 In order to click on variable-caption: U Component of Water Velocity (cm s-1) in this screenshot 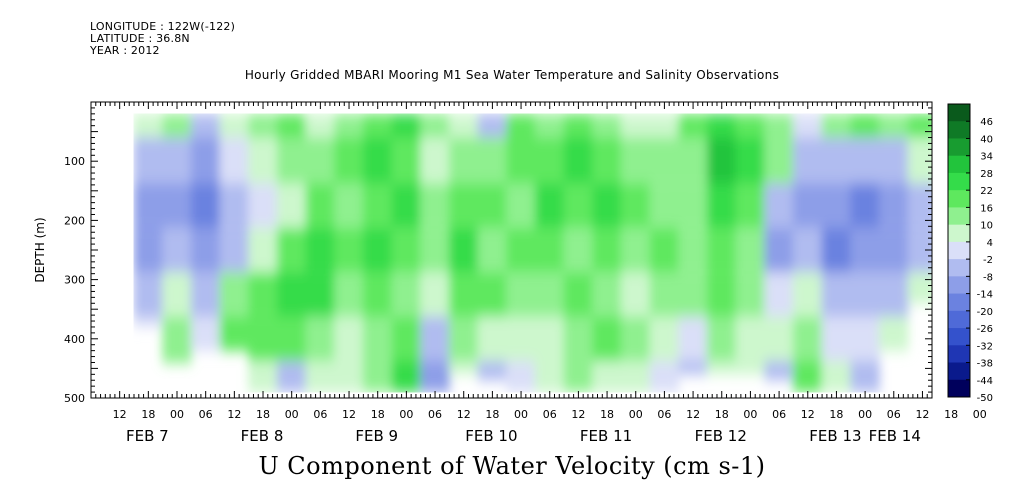, I will do `click(512, 466)`.